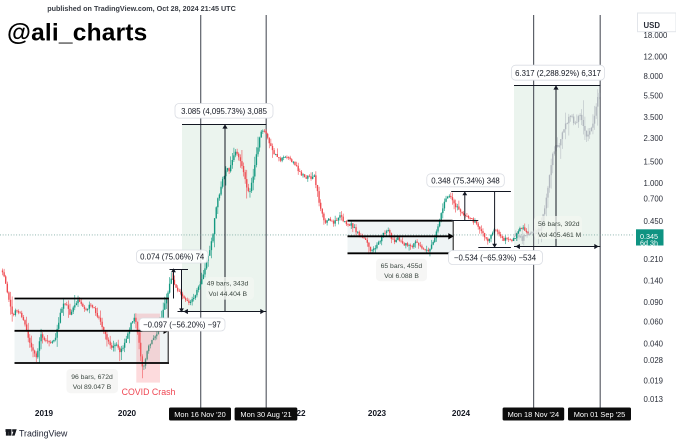 This screenshot has height=442, width=676. What do you see at coordinates (228, 294) in the screenshot?
I see `svg-text: Vol 44.404 B` at bounding box center [228, 294].